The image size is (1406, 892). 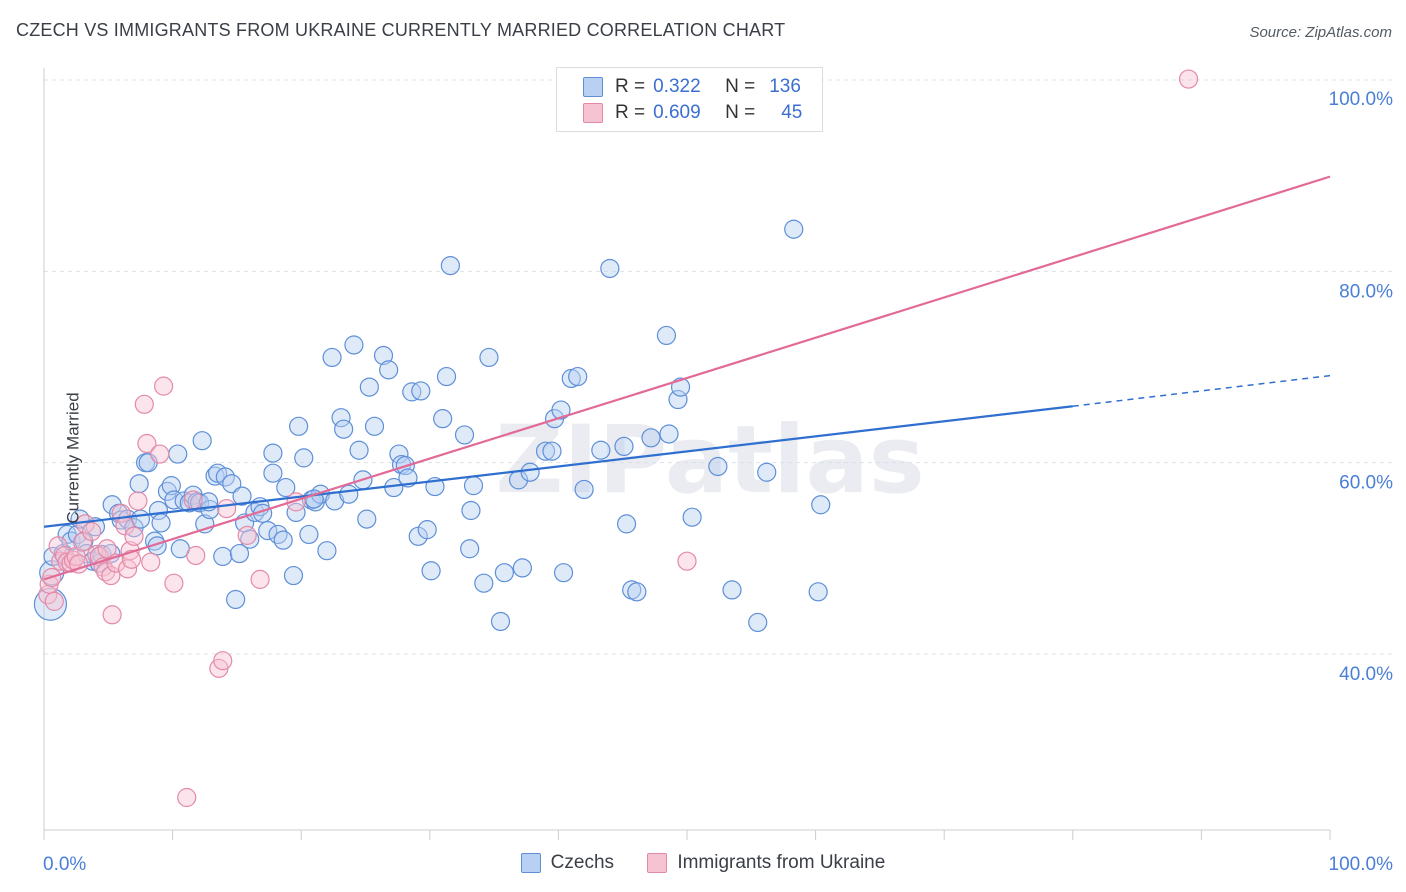 I want to click on r-label: R =, so click(x=630, y=112).